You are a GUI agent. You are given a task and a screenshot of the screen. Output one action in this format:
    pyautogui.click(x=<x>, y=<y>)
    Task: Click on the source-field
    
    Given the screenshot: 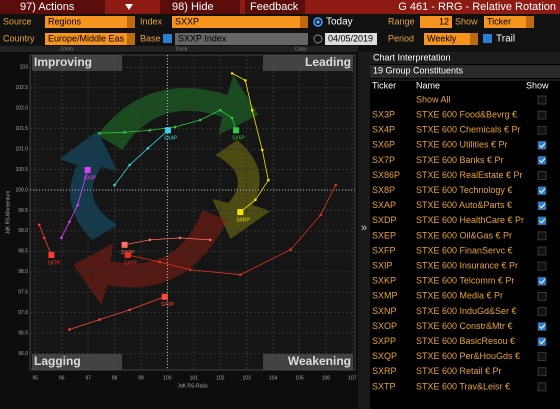 What is the action you would take?
    pyautogui.click(x=86, y=22)
    